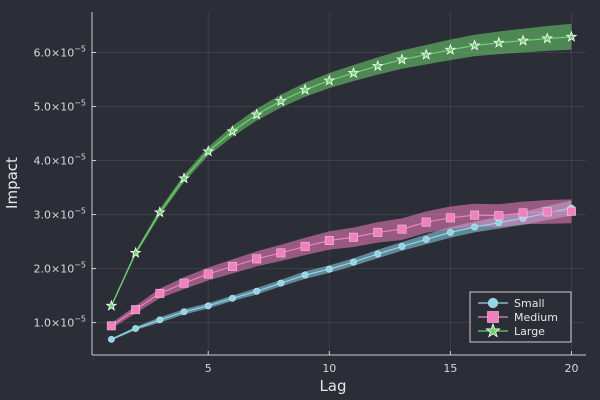  What do you see at coordinates (208, 368) in the screenshot?
I see `x-tick-label: 5` at bounding box center [208, 368].